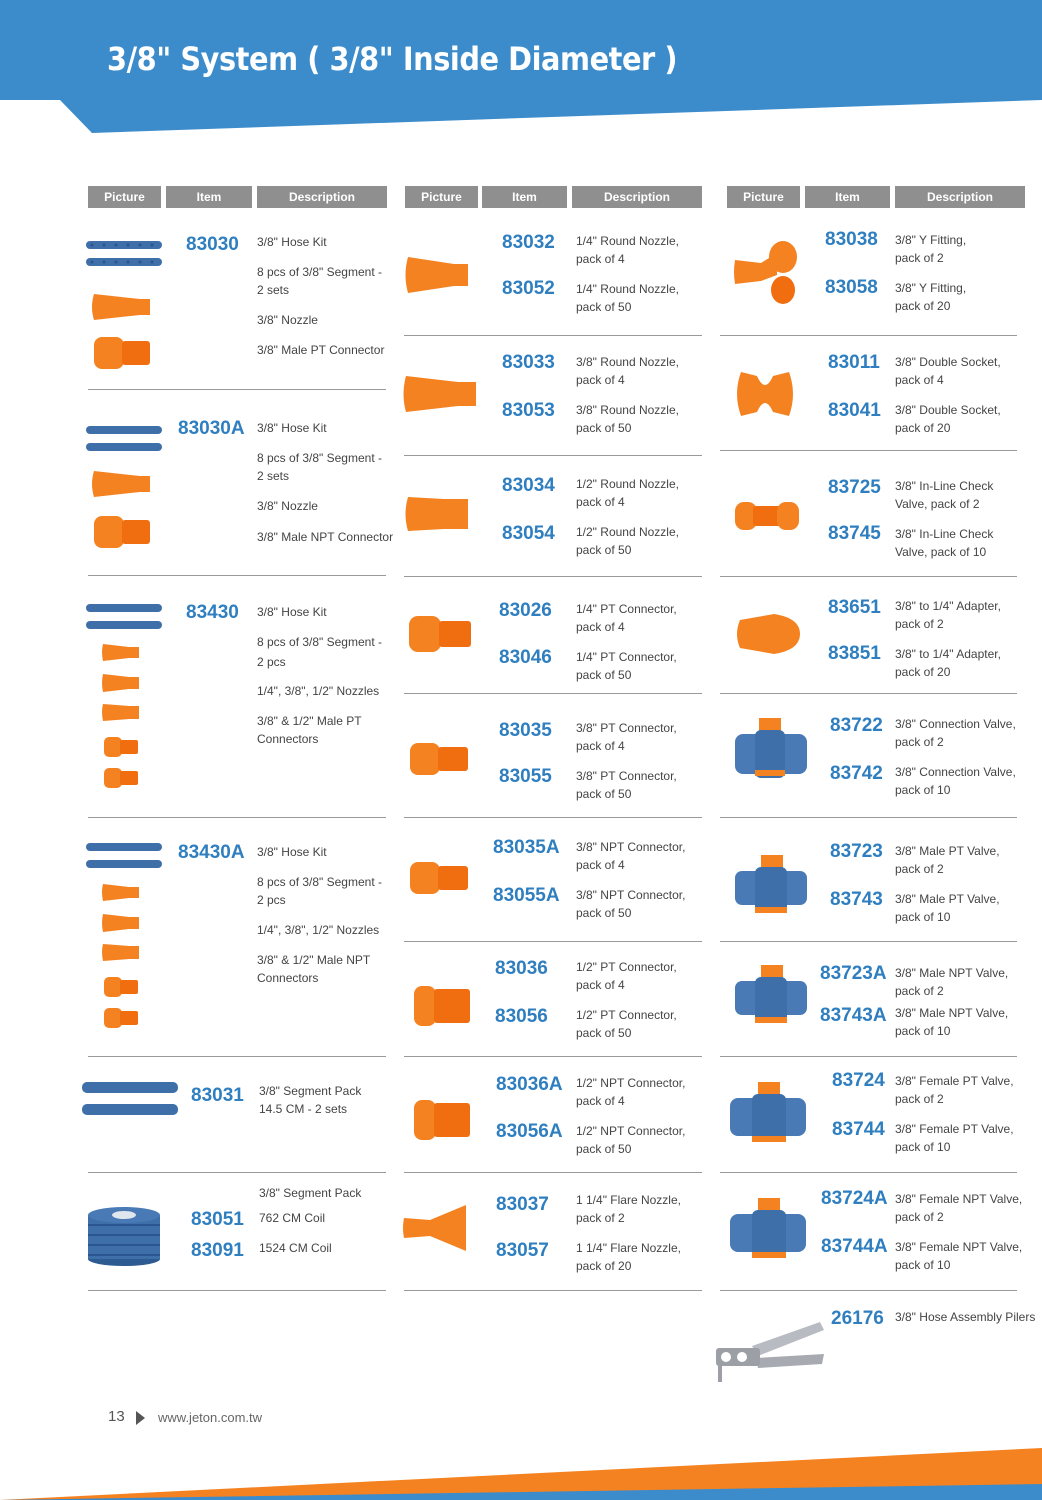 This screenshot has width=1042, height=1500. I want to click on nozzles-set-icon, so click(121, 959).